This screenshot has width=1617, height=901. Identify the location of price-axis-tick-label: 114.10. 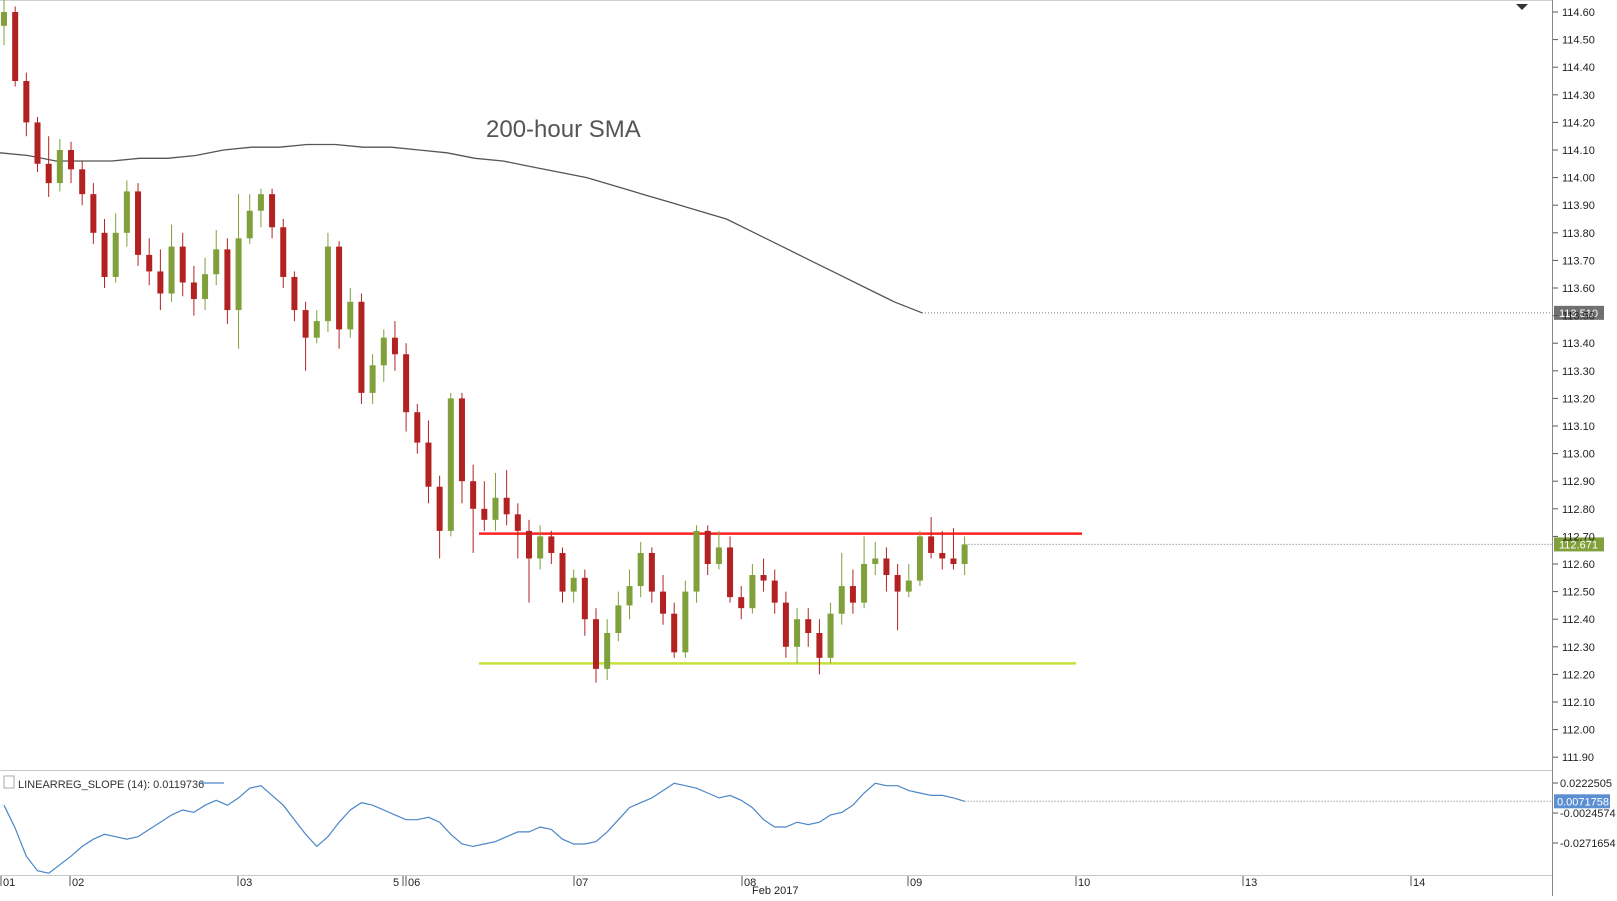
(1578, 151).